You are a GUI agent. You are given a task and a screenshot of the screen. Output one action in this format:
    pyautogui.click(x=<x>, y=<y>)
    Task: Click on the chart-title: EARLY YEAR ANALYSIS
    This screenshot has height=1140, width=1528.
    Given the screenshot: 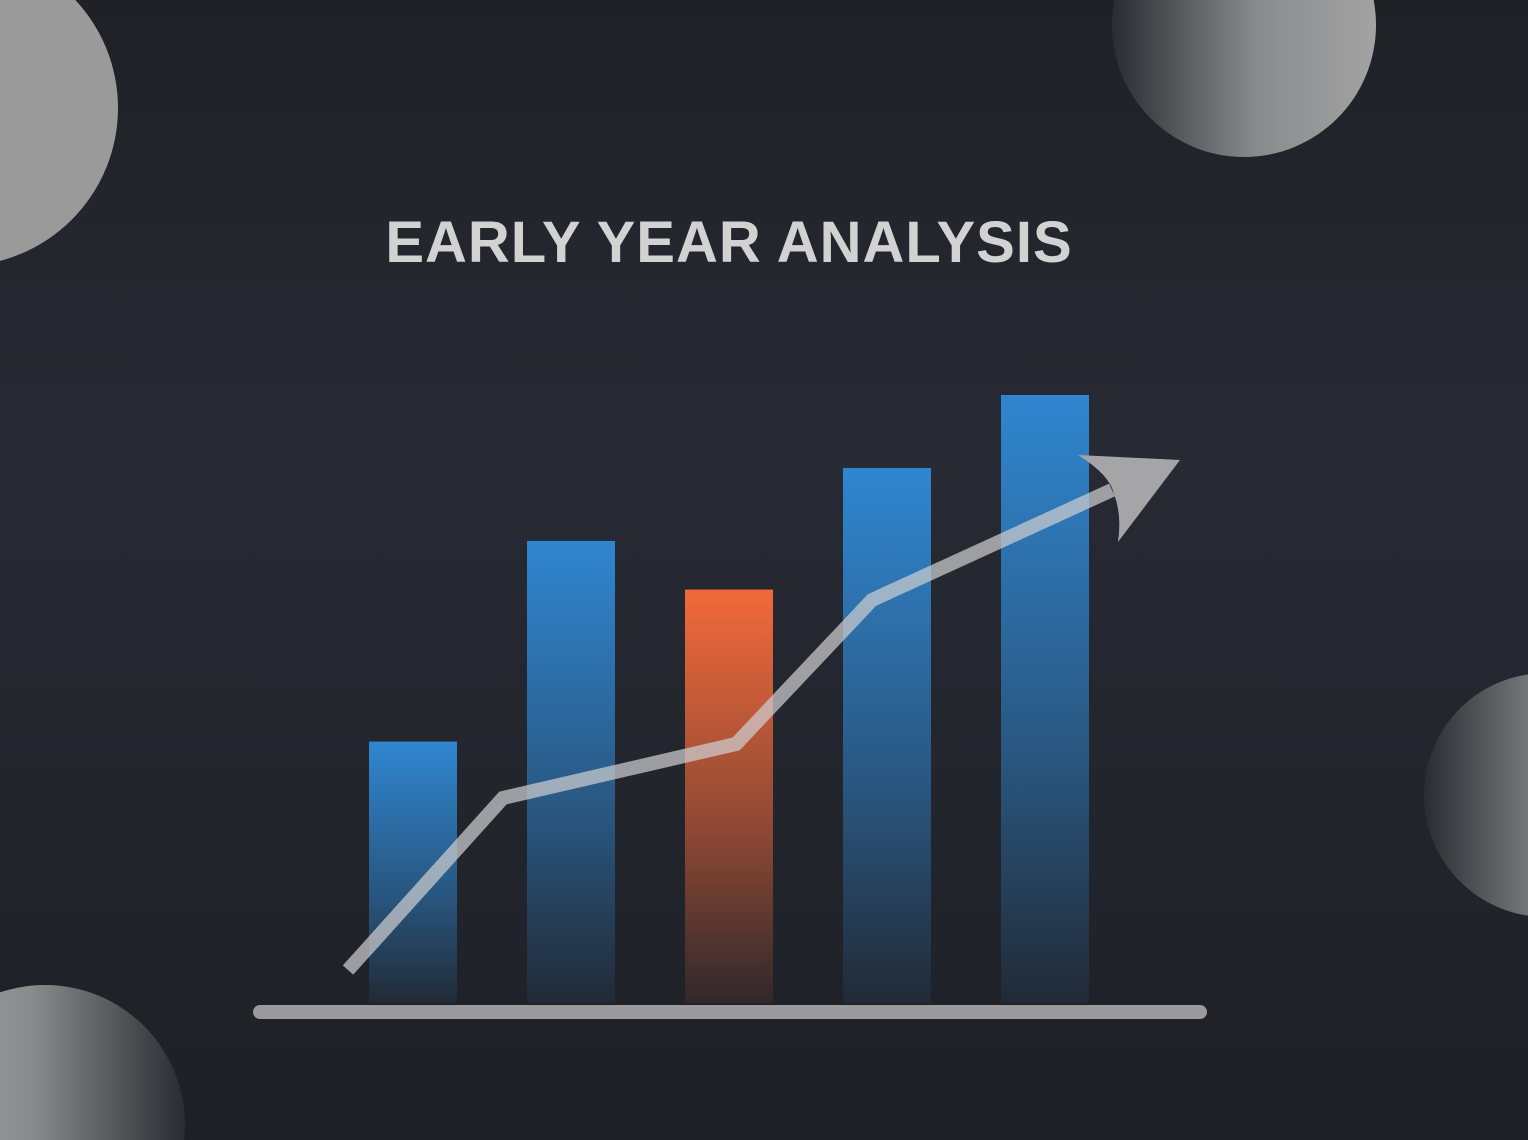 What is the action you would take?
    pyautogui.click(x=728, y=242)
    